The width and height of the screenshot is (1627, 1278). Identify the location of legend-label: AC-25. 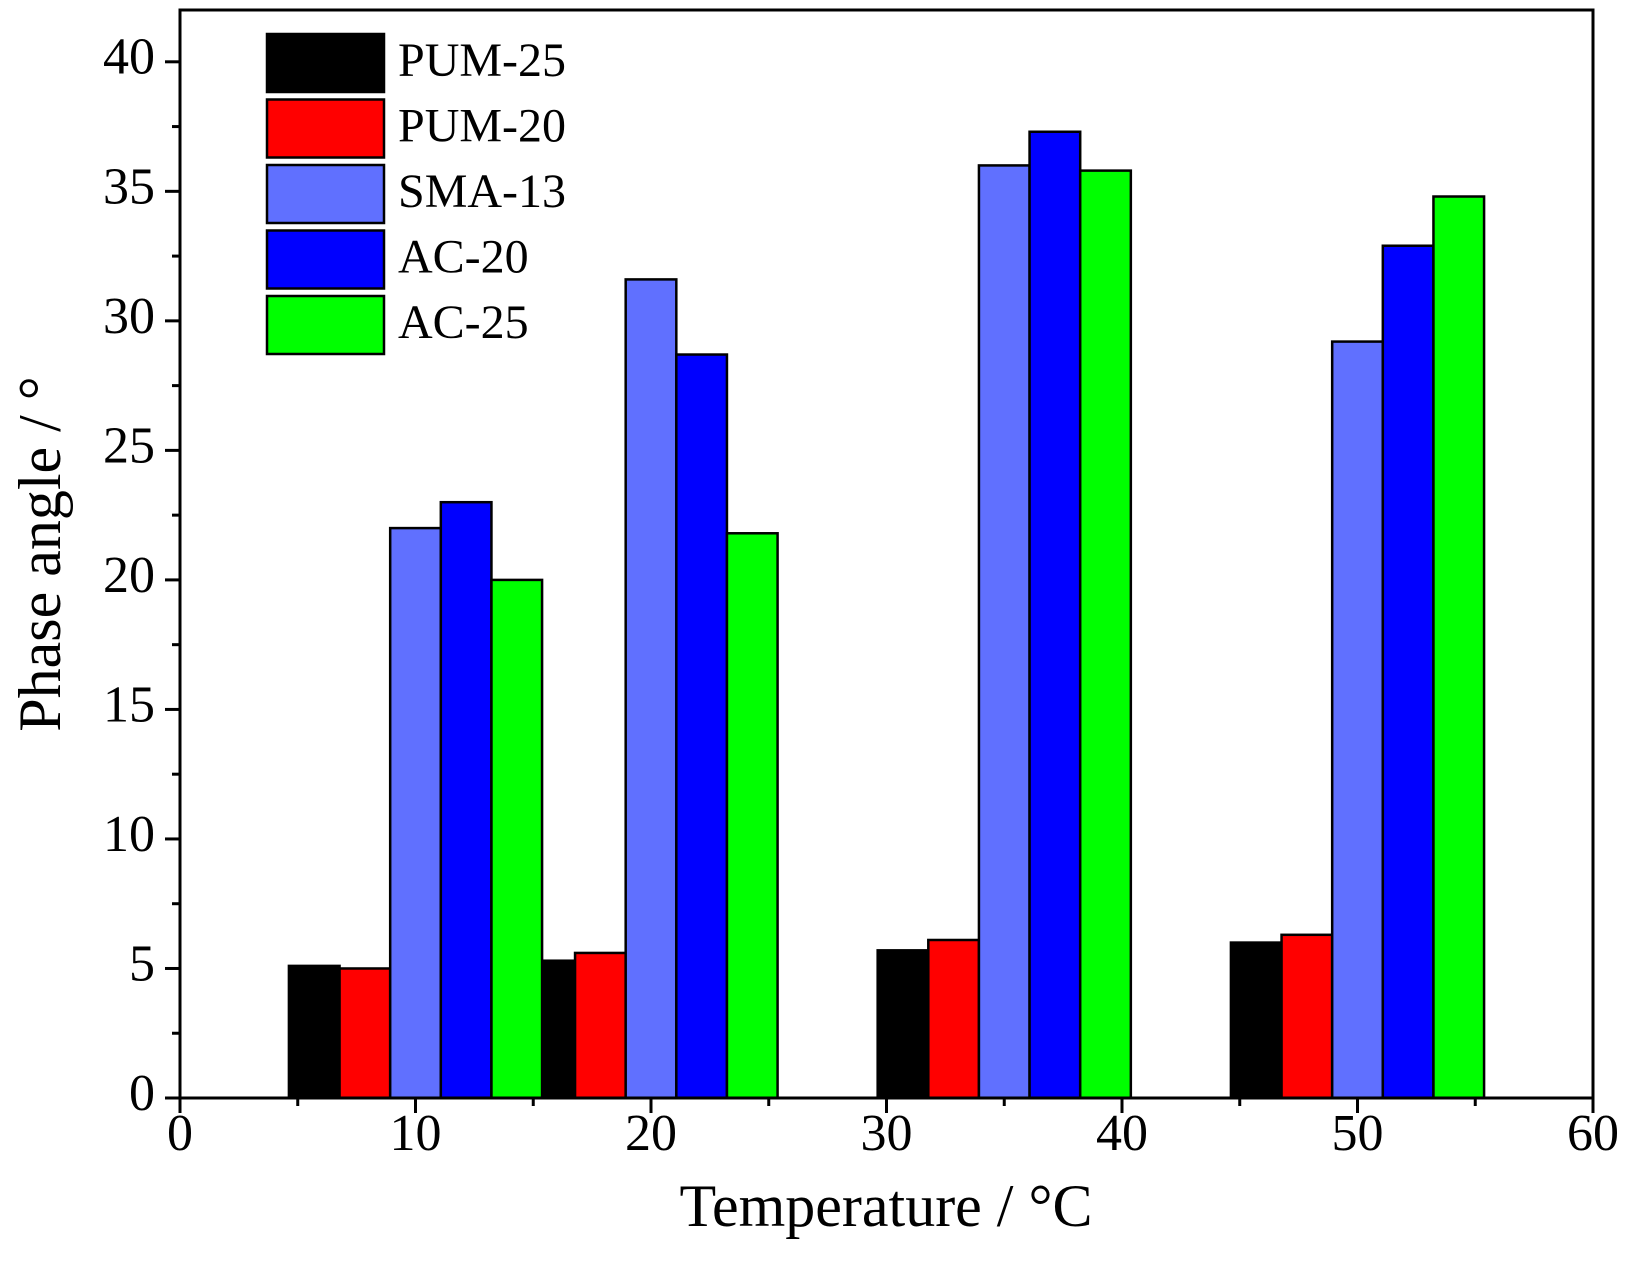
(463, 322).